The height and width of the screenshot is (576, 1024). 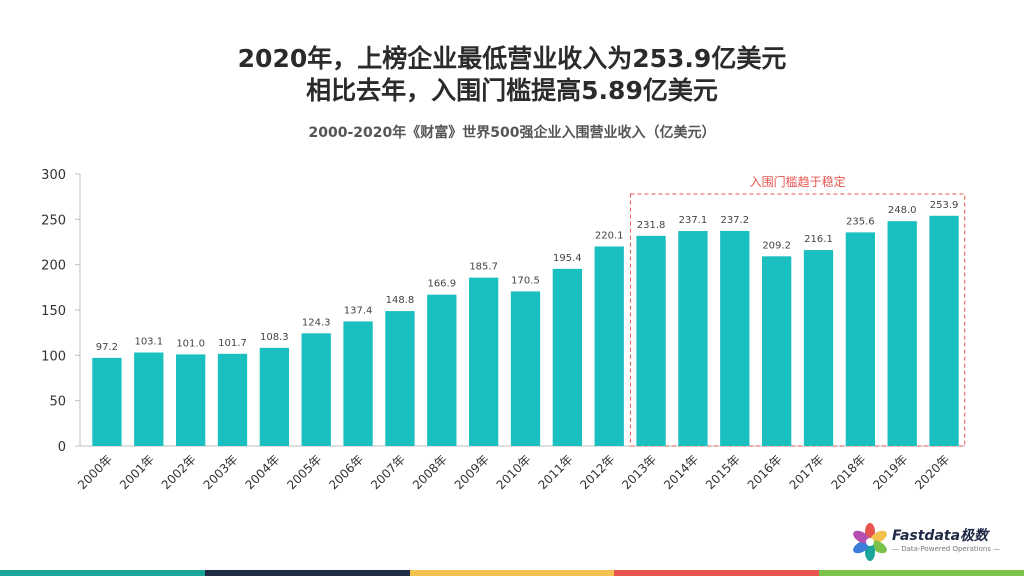 What do you see at coordinates (221, 472) in the screenshot?
I see `x-tick-label: 2003年` at bounding box center [221, 472].